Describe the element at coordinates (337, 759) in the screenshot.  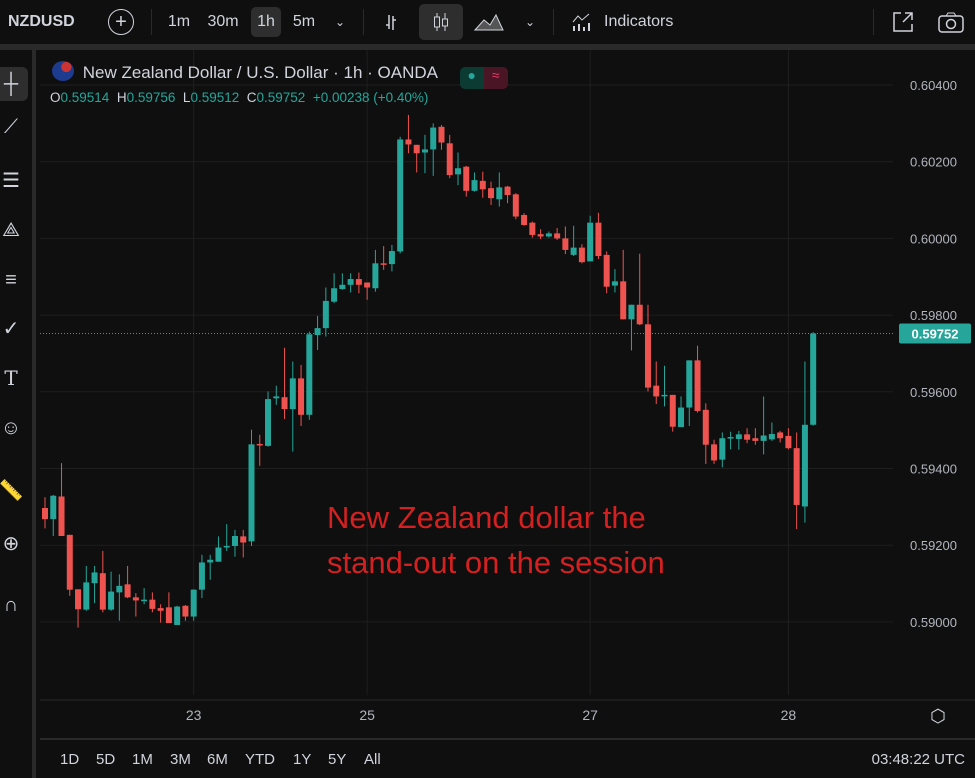
I see `range-5y: 5Y` at that location.